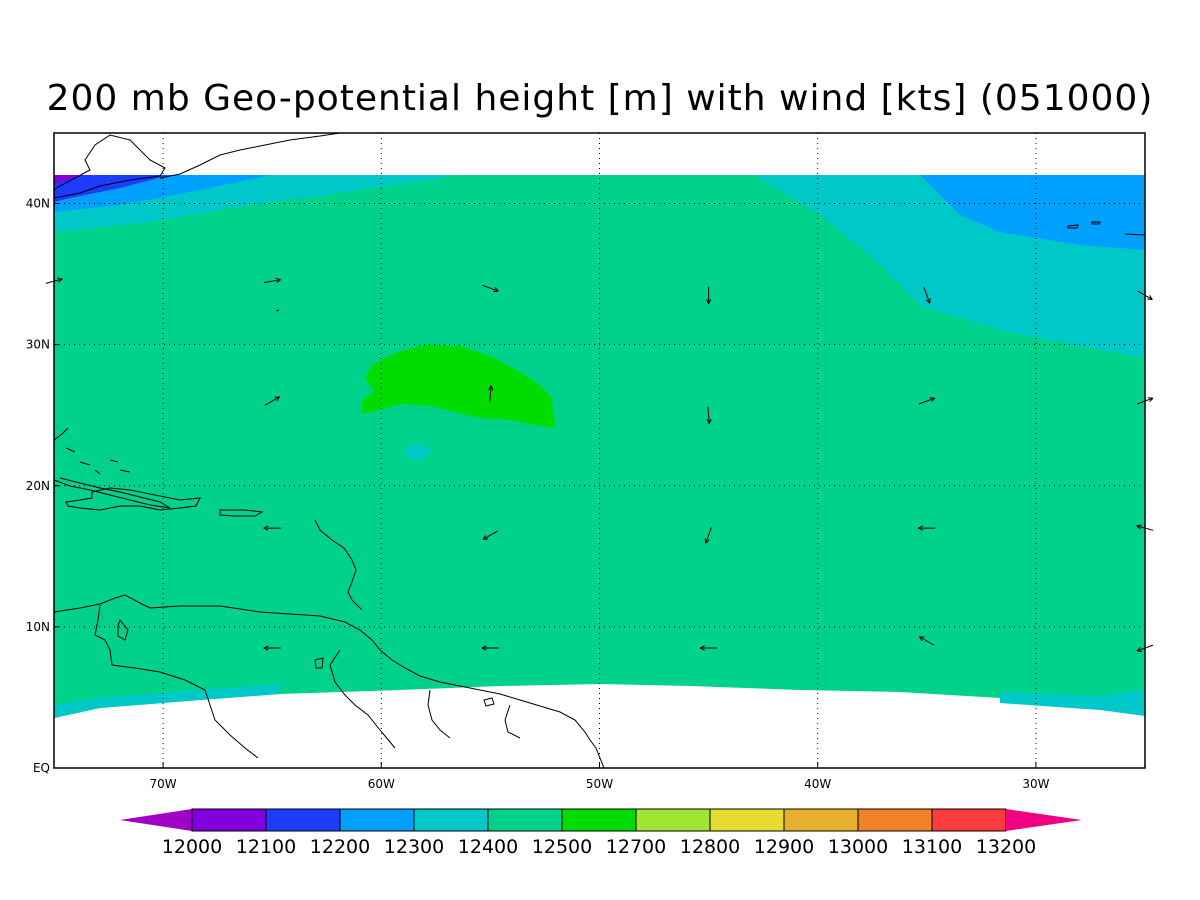 The width and height of the screenshot is (1200, 900). I want to click on colorbar-label: 12400, so click(488, 847).